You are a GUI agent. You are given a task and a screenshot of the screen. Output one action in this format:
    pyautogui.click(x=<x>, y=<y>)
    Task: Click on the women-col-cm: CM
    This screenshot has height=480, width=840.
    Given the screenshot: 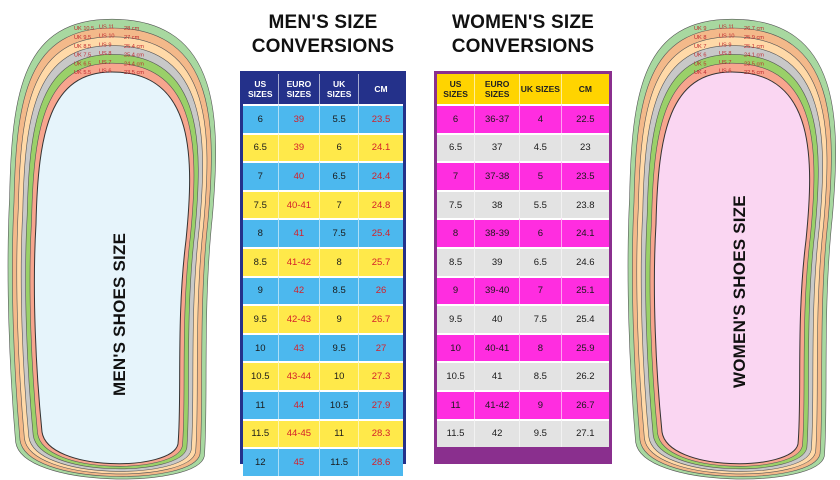 What is the action you would take?
    pyautogui.click(x=585, y=89)
    